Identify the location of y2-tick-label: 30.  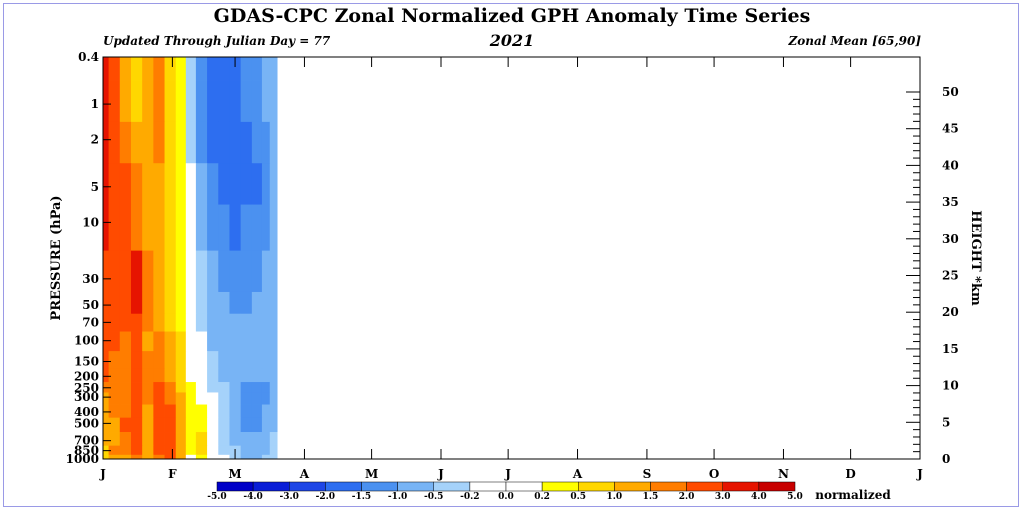
(950, 239).